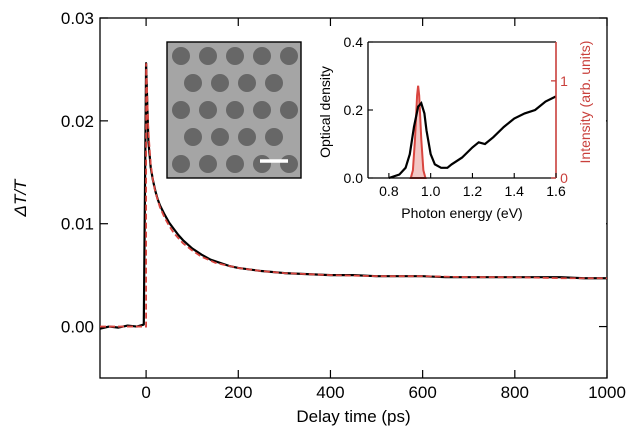 The image size is (630, 428). What do you see at coordinates (330, 392) in the screenshot?
I see `x-tick-label: 400` at bounding box center [330, 392].